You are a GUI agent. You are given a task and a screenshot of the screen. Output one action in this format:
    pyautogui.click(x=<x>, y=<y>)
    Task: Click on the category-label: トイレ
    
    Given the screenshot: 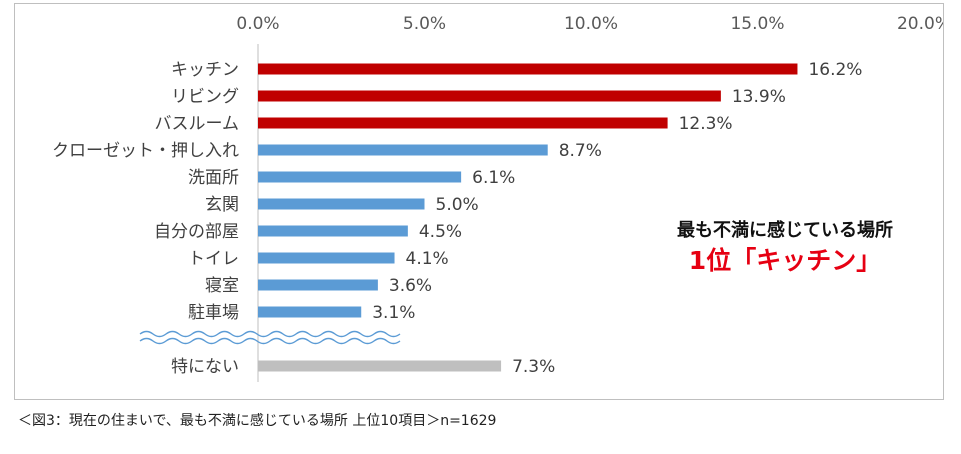 What is the action you would take?
    pyautogui.click(x=213, y=259)
    